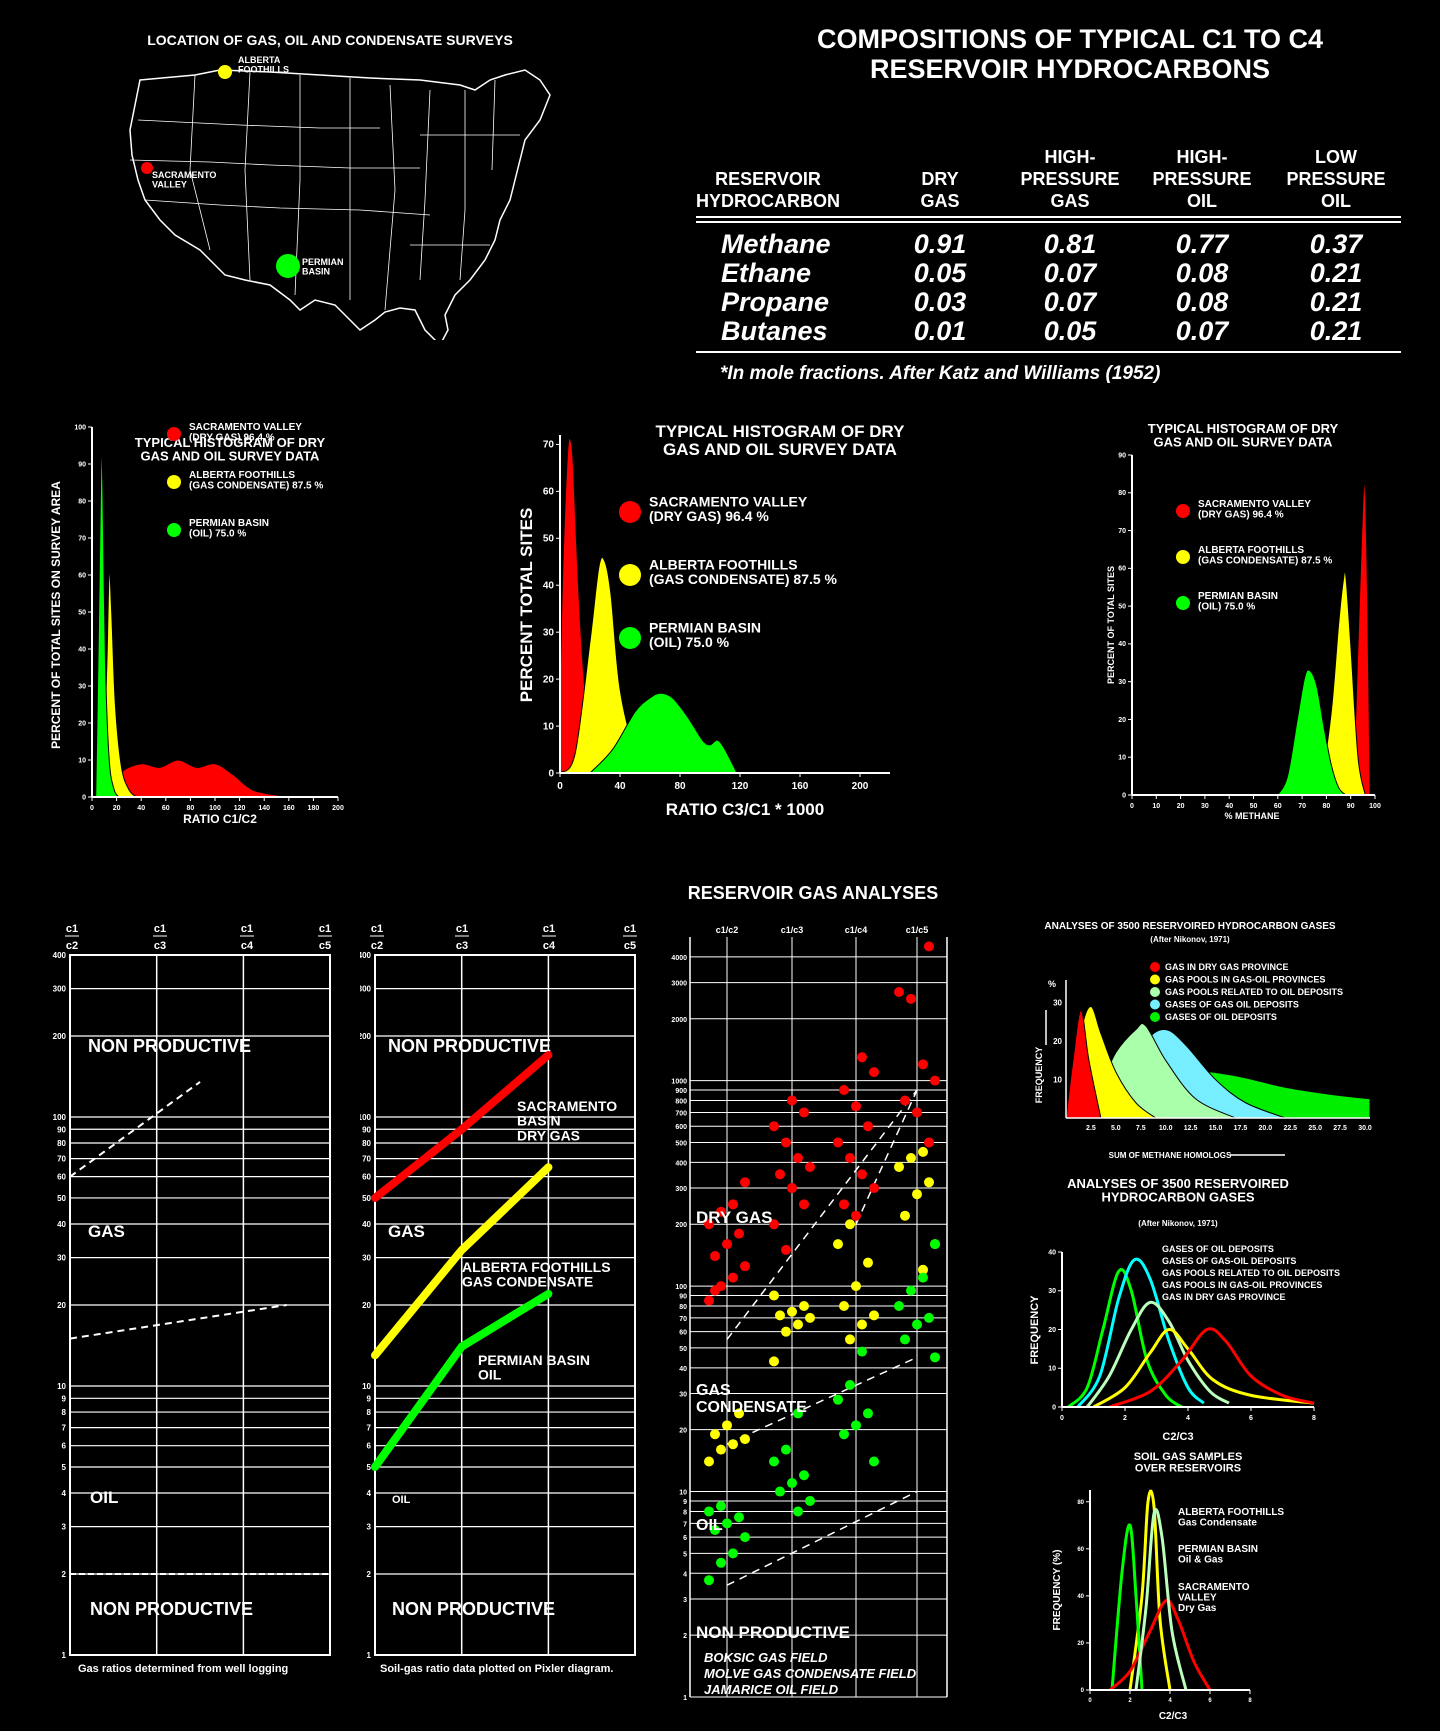 This screenshot has height=1731, width=1440. What do you see at coordinates (1254, 992) in the screenshot?
I see `legend-label: GAS POOLS RELATED TO OIL DEPOSITS` at bounding box center [1254, 992].